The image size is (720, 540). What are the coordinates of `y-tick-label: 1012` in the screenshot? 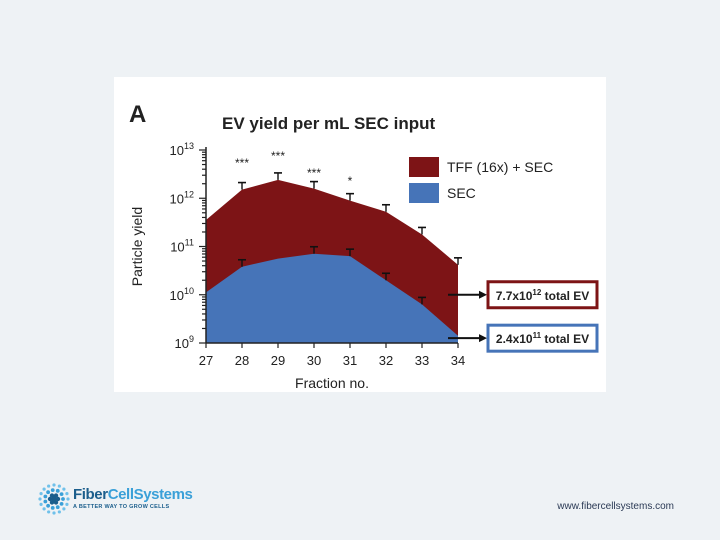 It's located at (182, 197).